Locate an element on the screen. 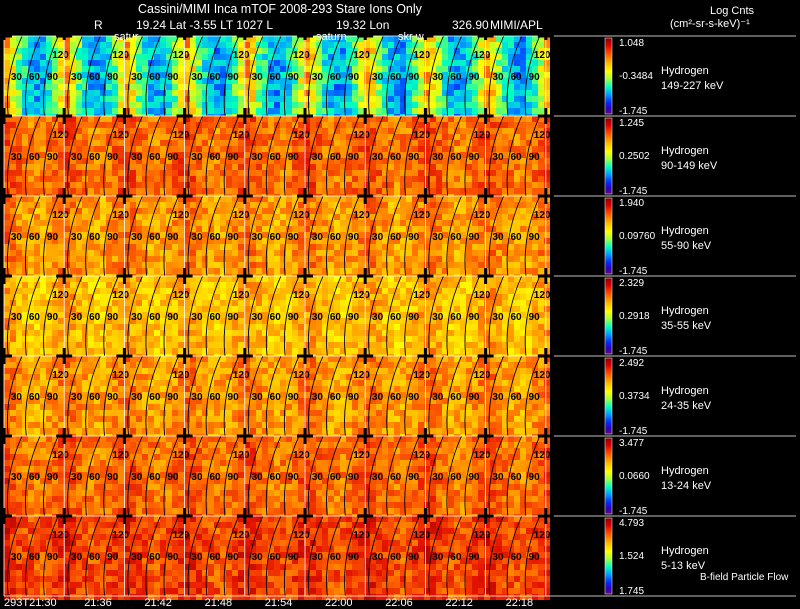 The width and height of the screenshot is (800, 609). time-tick-label: 21:42 is located at coordinates (158, 603).